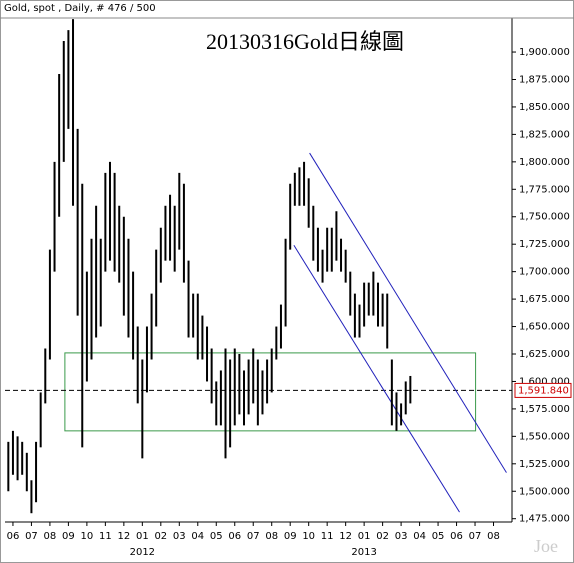  What do you see at coordinates (80, 8) in the screenshot?
I see `header: Gold, spot , Daily, # 476 / 500` at bounding box center [80, 8].